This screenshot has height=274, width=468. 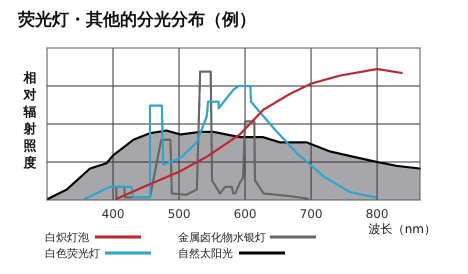 I want to click on legend-label: 白色荧光灯, so click(x=72, y=253).